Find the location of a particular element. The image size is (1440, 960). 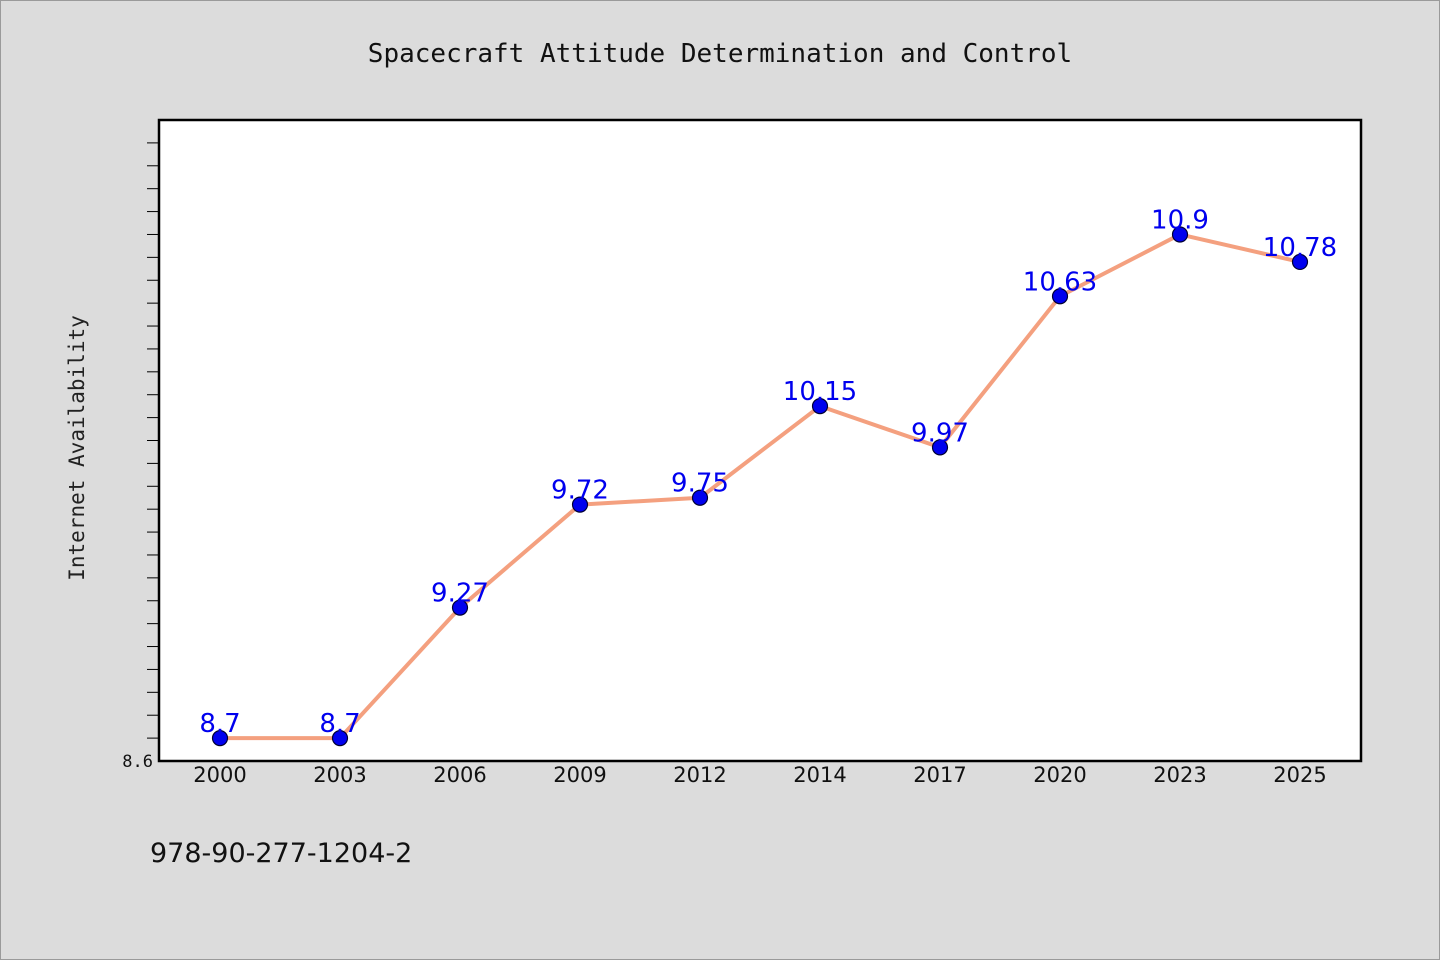

data-label: 9.75 is located at coordinates (700, 484).